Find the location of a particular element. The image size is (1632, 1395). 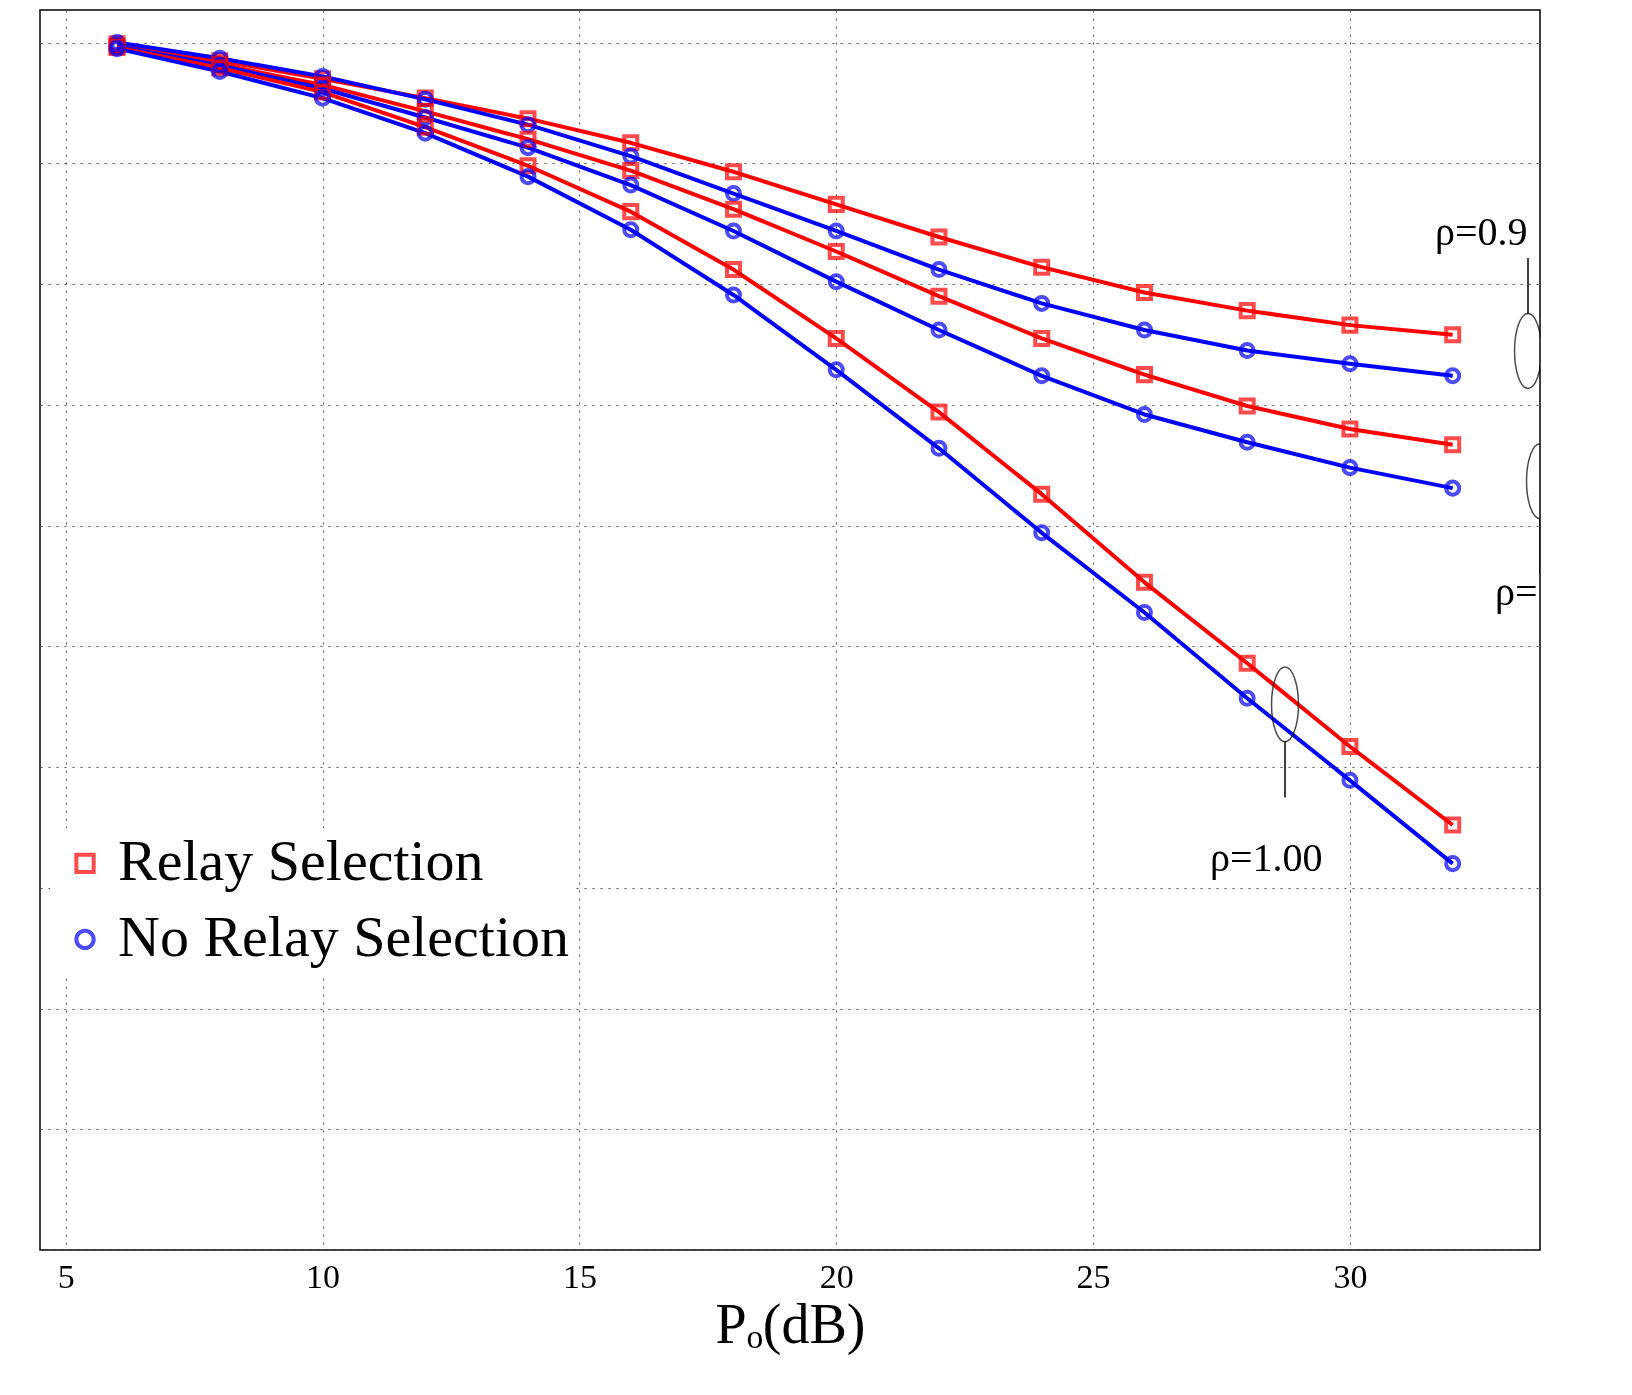

x-axis-title: Pₒ(dB) is located at coordinates (790, 1324).